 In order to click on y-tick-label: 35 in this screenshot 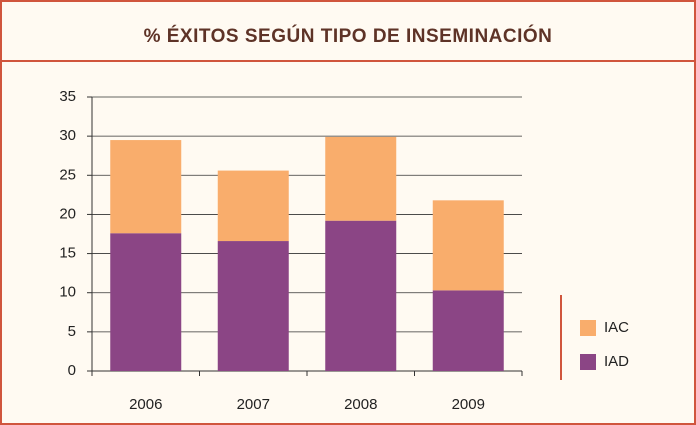, I will do `click(67, 96)`.